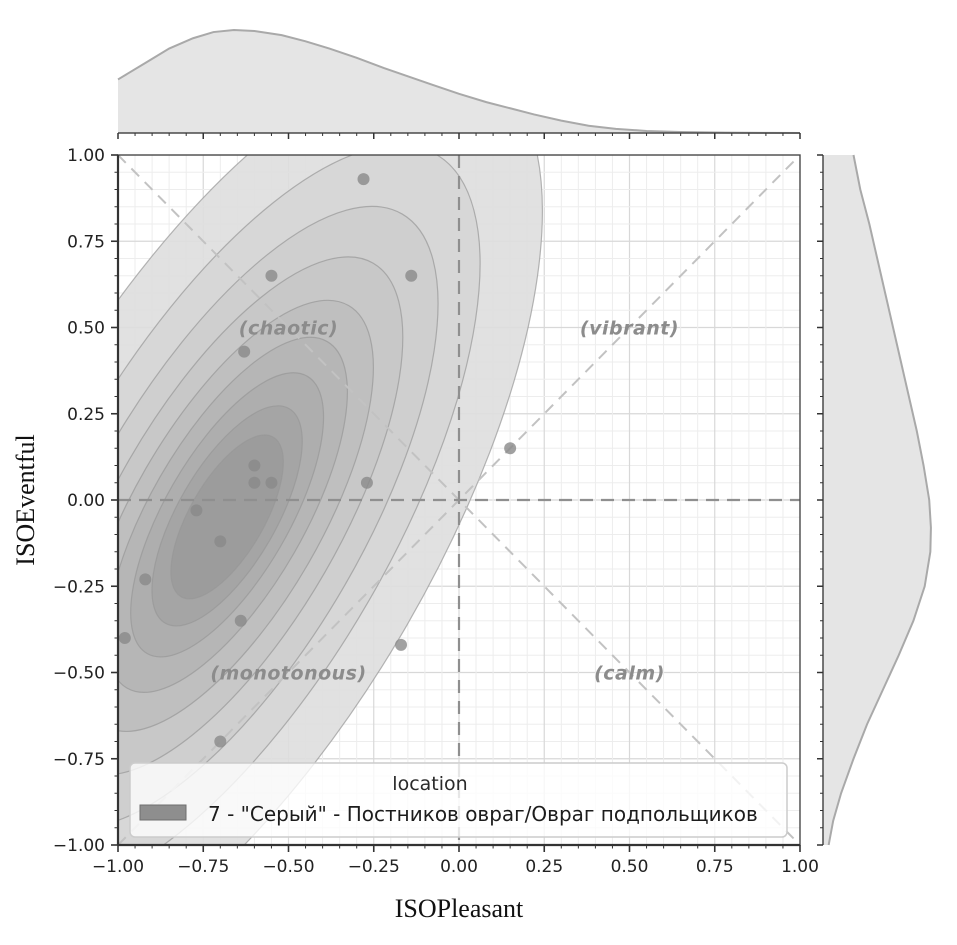 Image resolution: width=957 pixels, height=945 pixels. I want to click on y-tick-label: 0.00, so click(86, 501).